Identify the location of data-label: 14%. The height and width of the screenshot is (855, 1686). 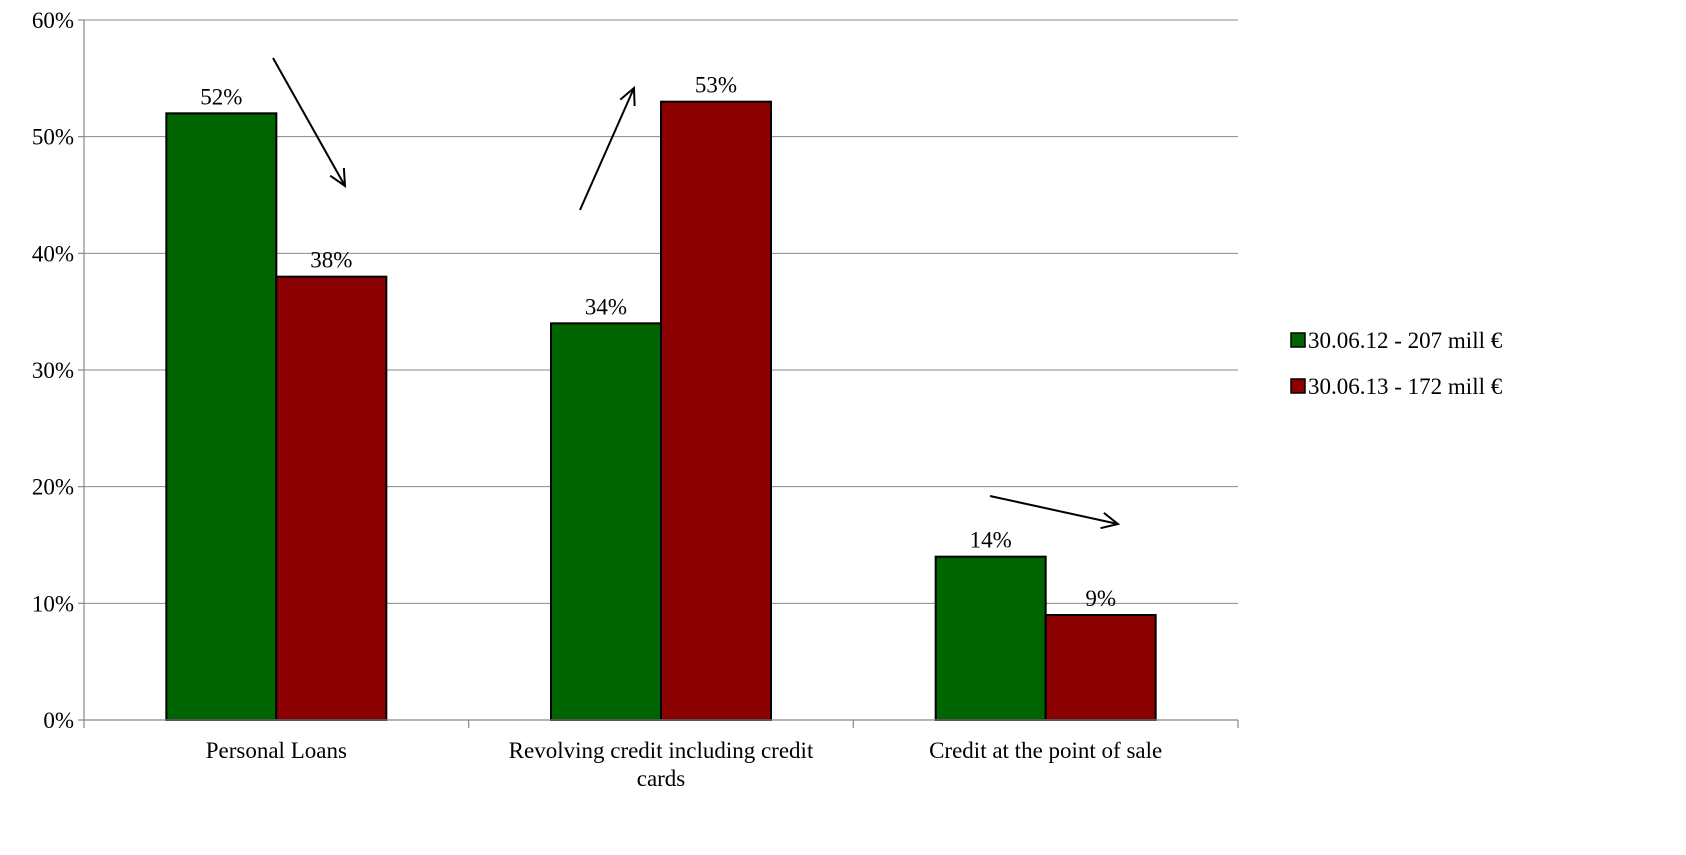
(991, 540).